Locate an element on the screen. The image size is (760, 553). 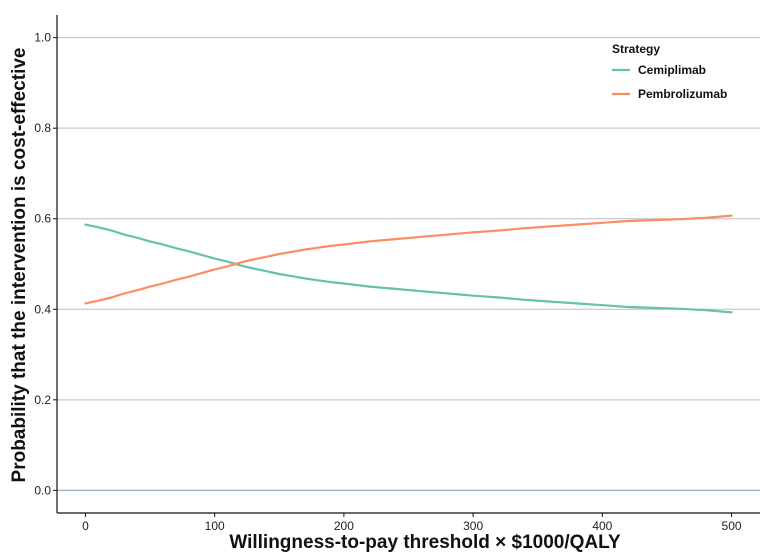
legend-label-pembrolizumab: Pembrolizumab is located at coordinates (682, 94).